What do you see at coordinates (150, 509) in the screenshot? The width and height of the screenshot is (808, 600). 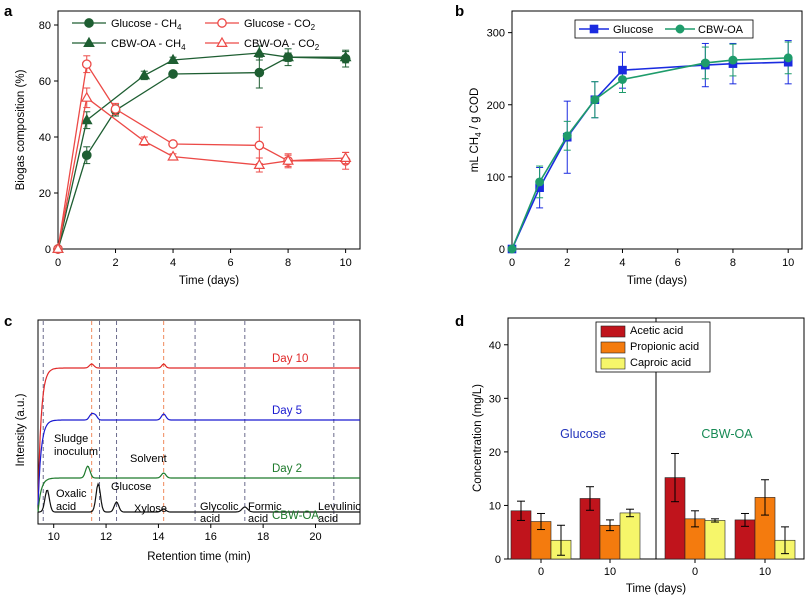 I see `peak-label: Xylose` at bounding box center [150, 509].